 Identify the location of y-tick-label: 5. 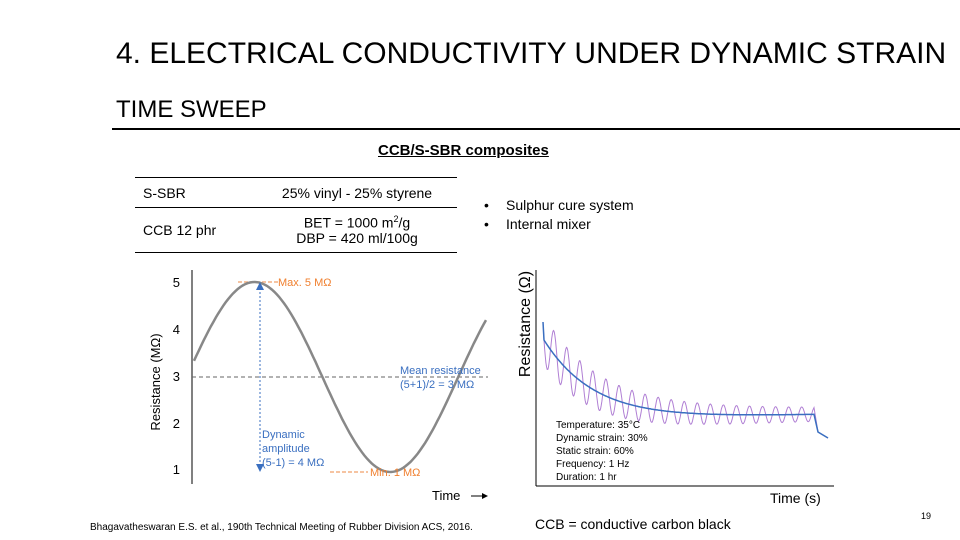
(176, 282).